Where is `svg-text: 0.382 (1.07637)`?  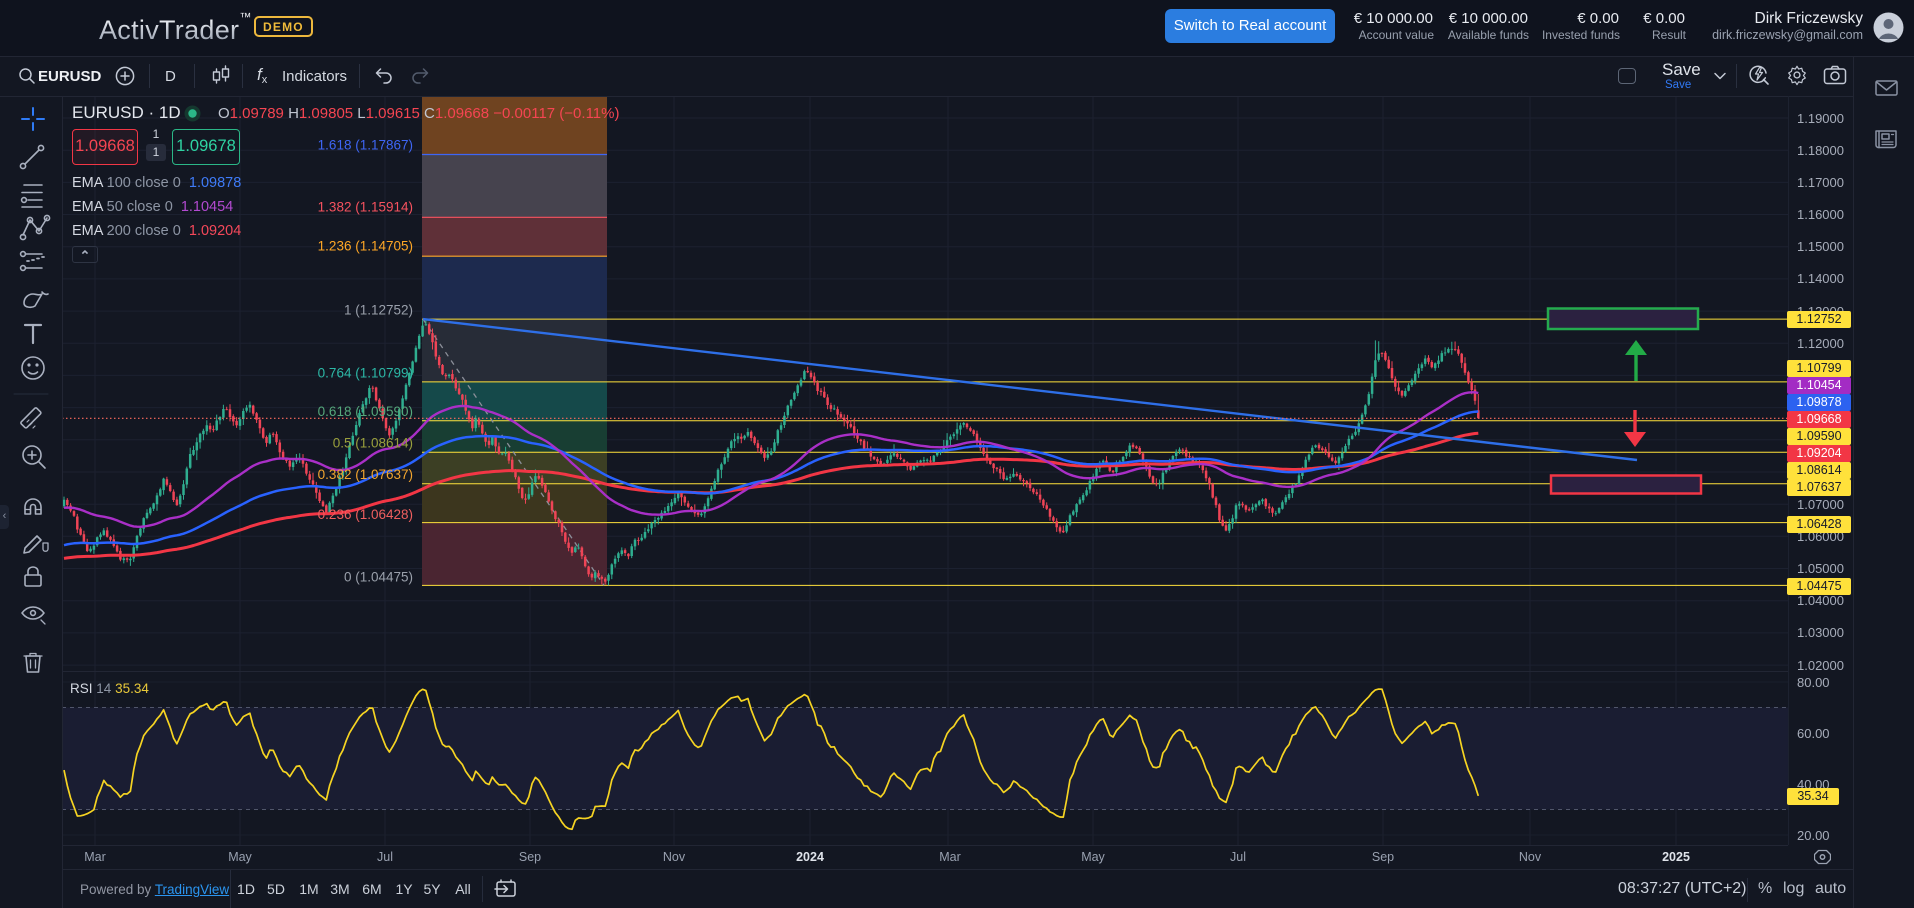
svg-text: 0.382 (1.07637) is located at coordinates (365, 474).